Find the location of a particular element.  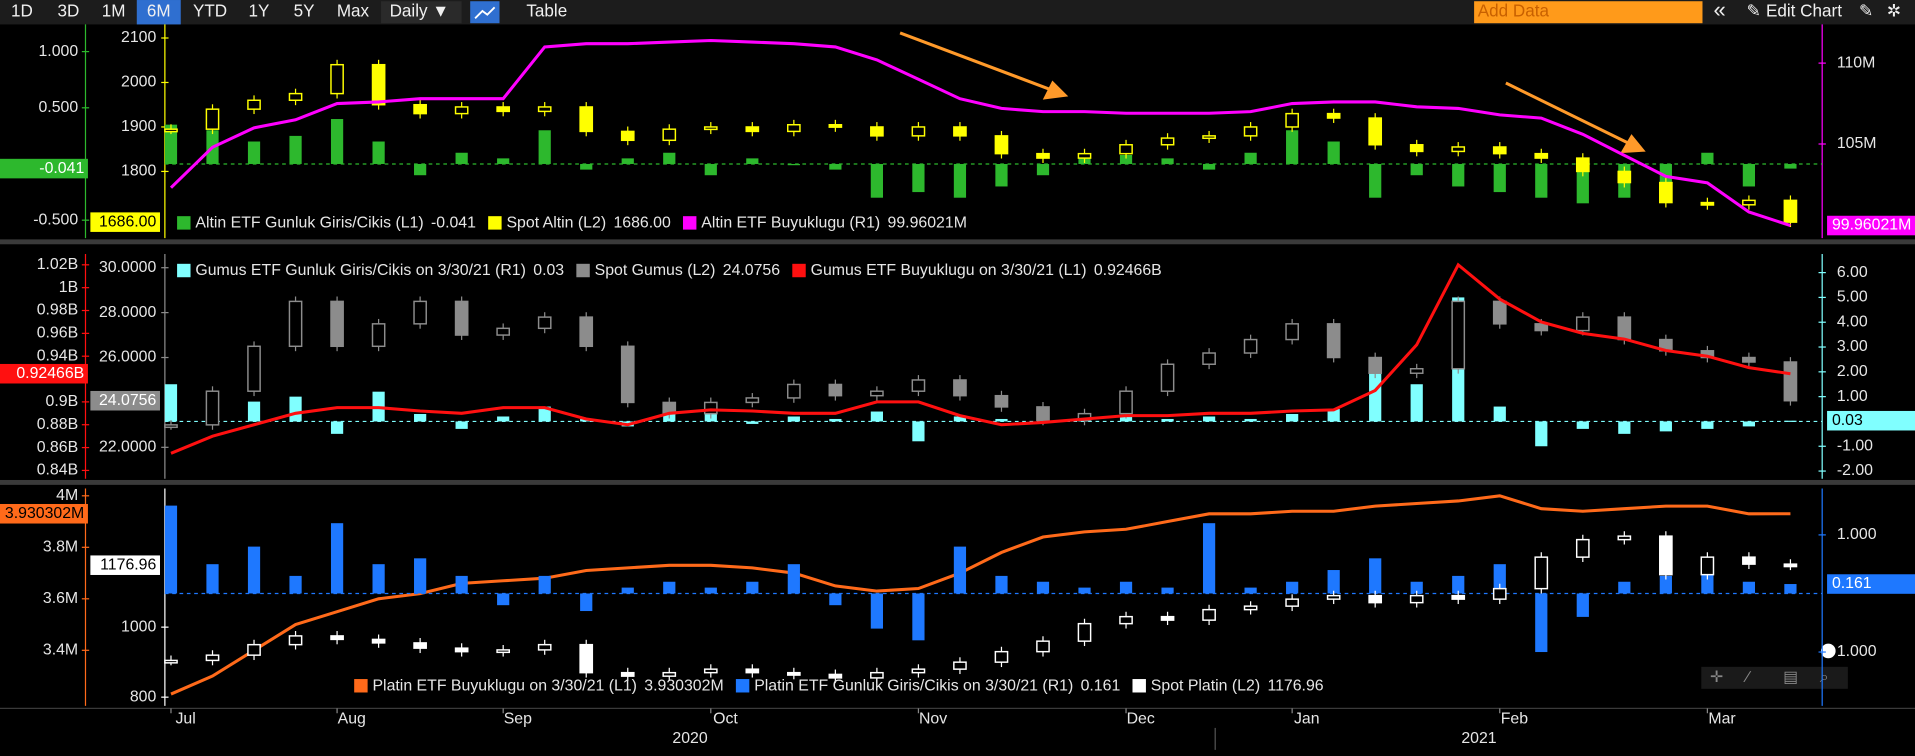

legend-entry: Spot Altin (L2) 1686.00 is located at coordinates (588, 223).